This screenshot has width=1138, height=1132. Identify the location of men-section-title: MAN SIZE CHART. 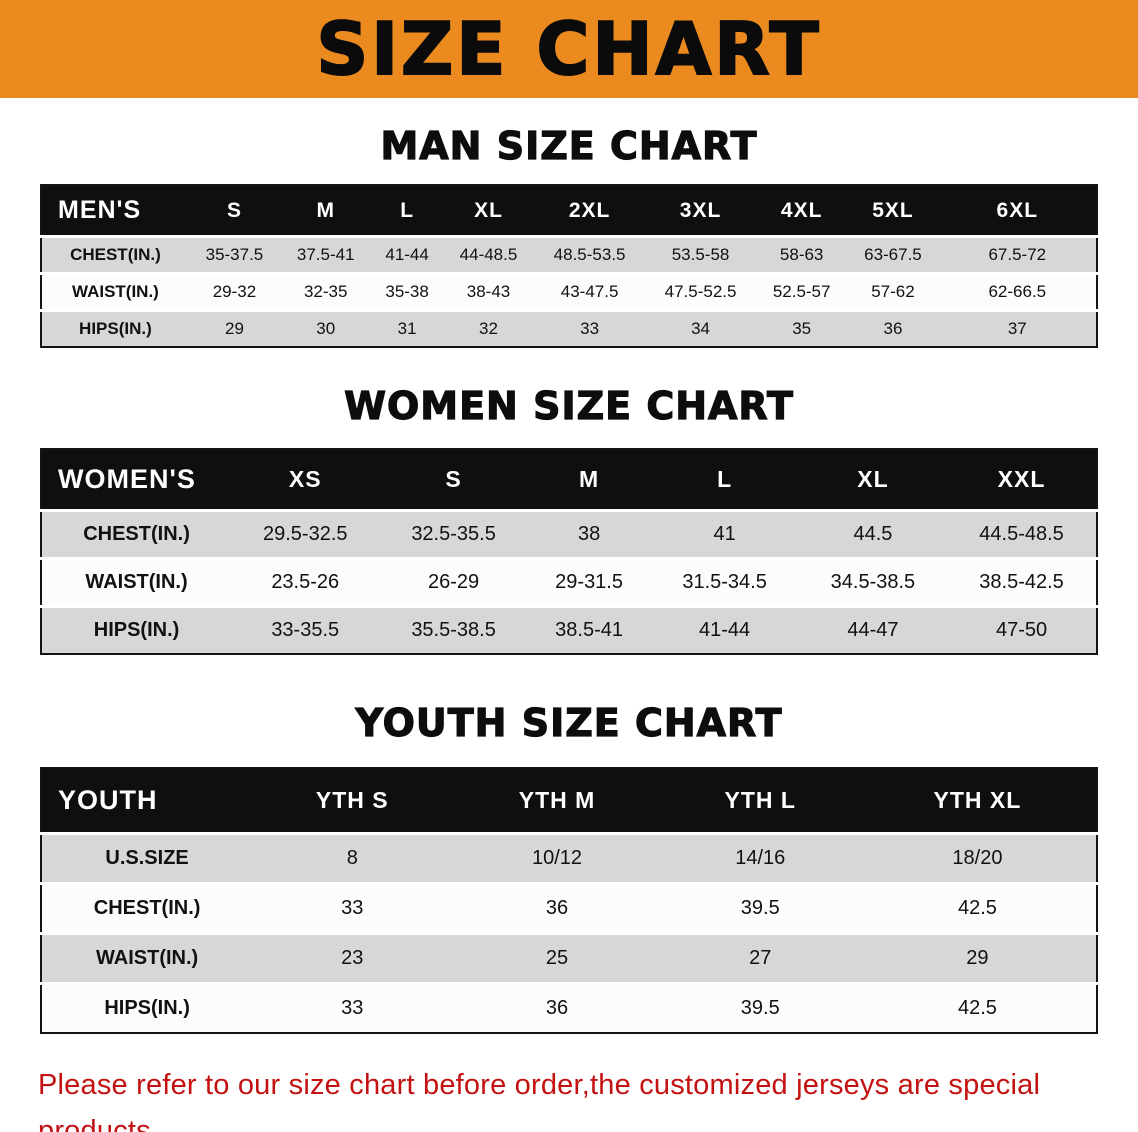
(569, 145).